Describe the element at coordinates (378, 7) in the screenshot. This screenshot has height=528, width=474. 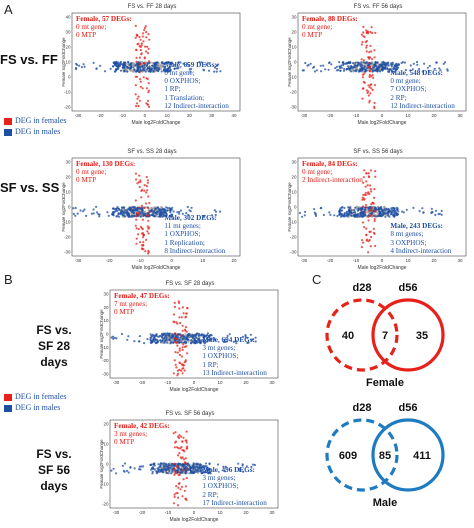
I see `plot-title: FS vs. FF 56 days` at that location.